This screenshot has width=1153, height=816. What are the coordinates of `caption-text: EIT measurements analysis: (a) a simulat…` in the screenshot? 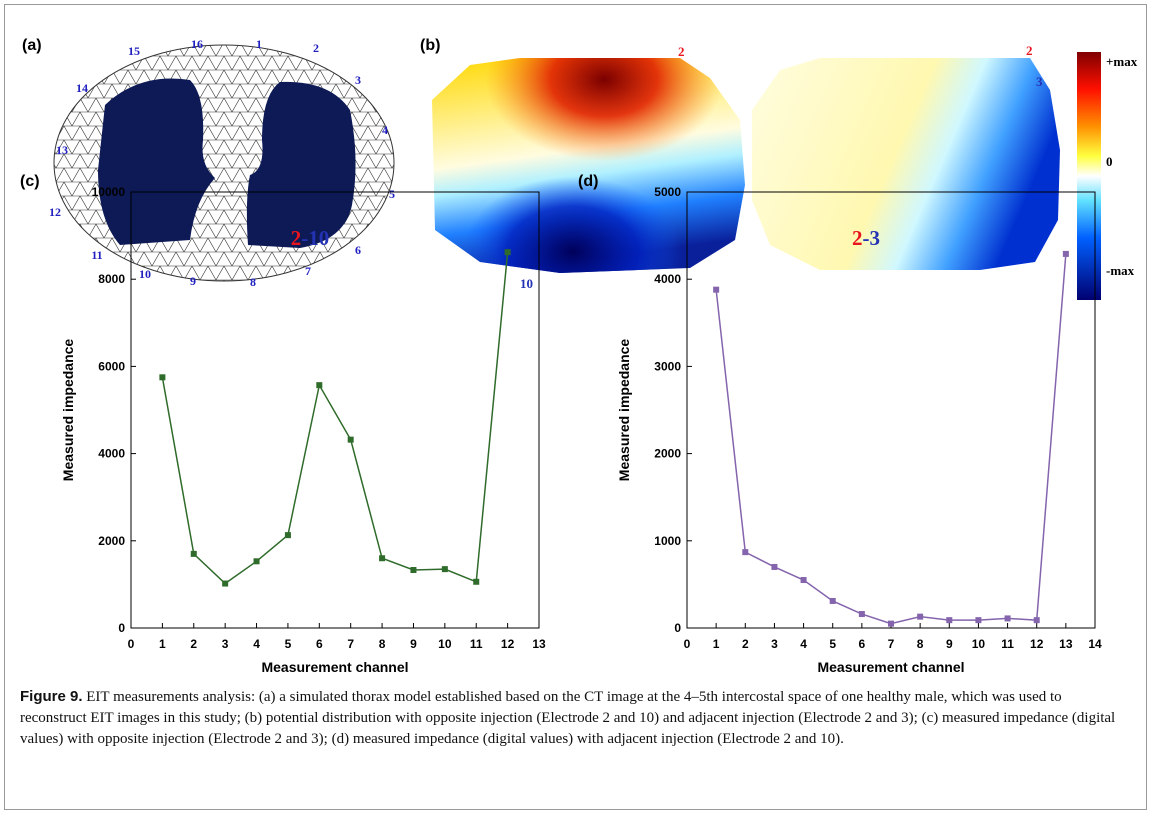 It's located at (568, 718).